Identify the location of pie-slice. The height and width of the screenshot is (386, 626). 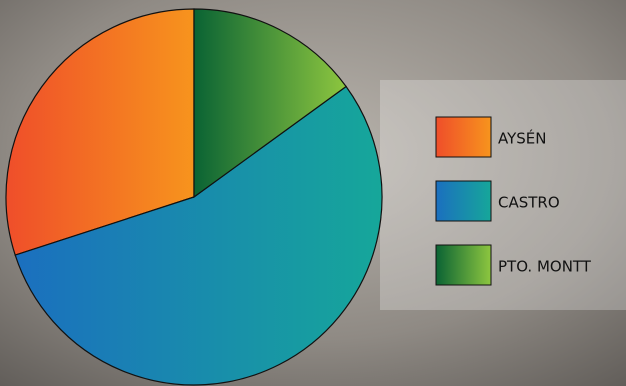
(270, 103).